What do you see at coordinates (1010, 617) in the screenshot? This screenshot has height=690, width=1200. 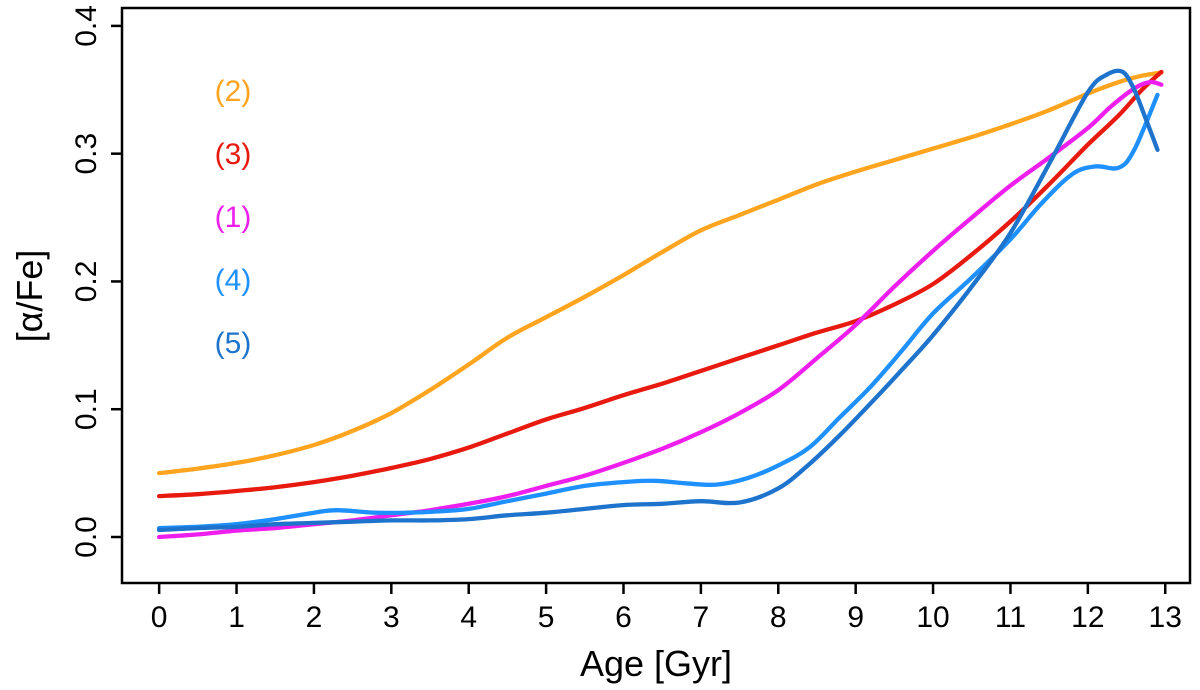 I see `x-tick-label: 11` at bounding box center [1010, 617].